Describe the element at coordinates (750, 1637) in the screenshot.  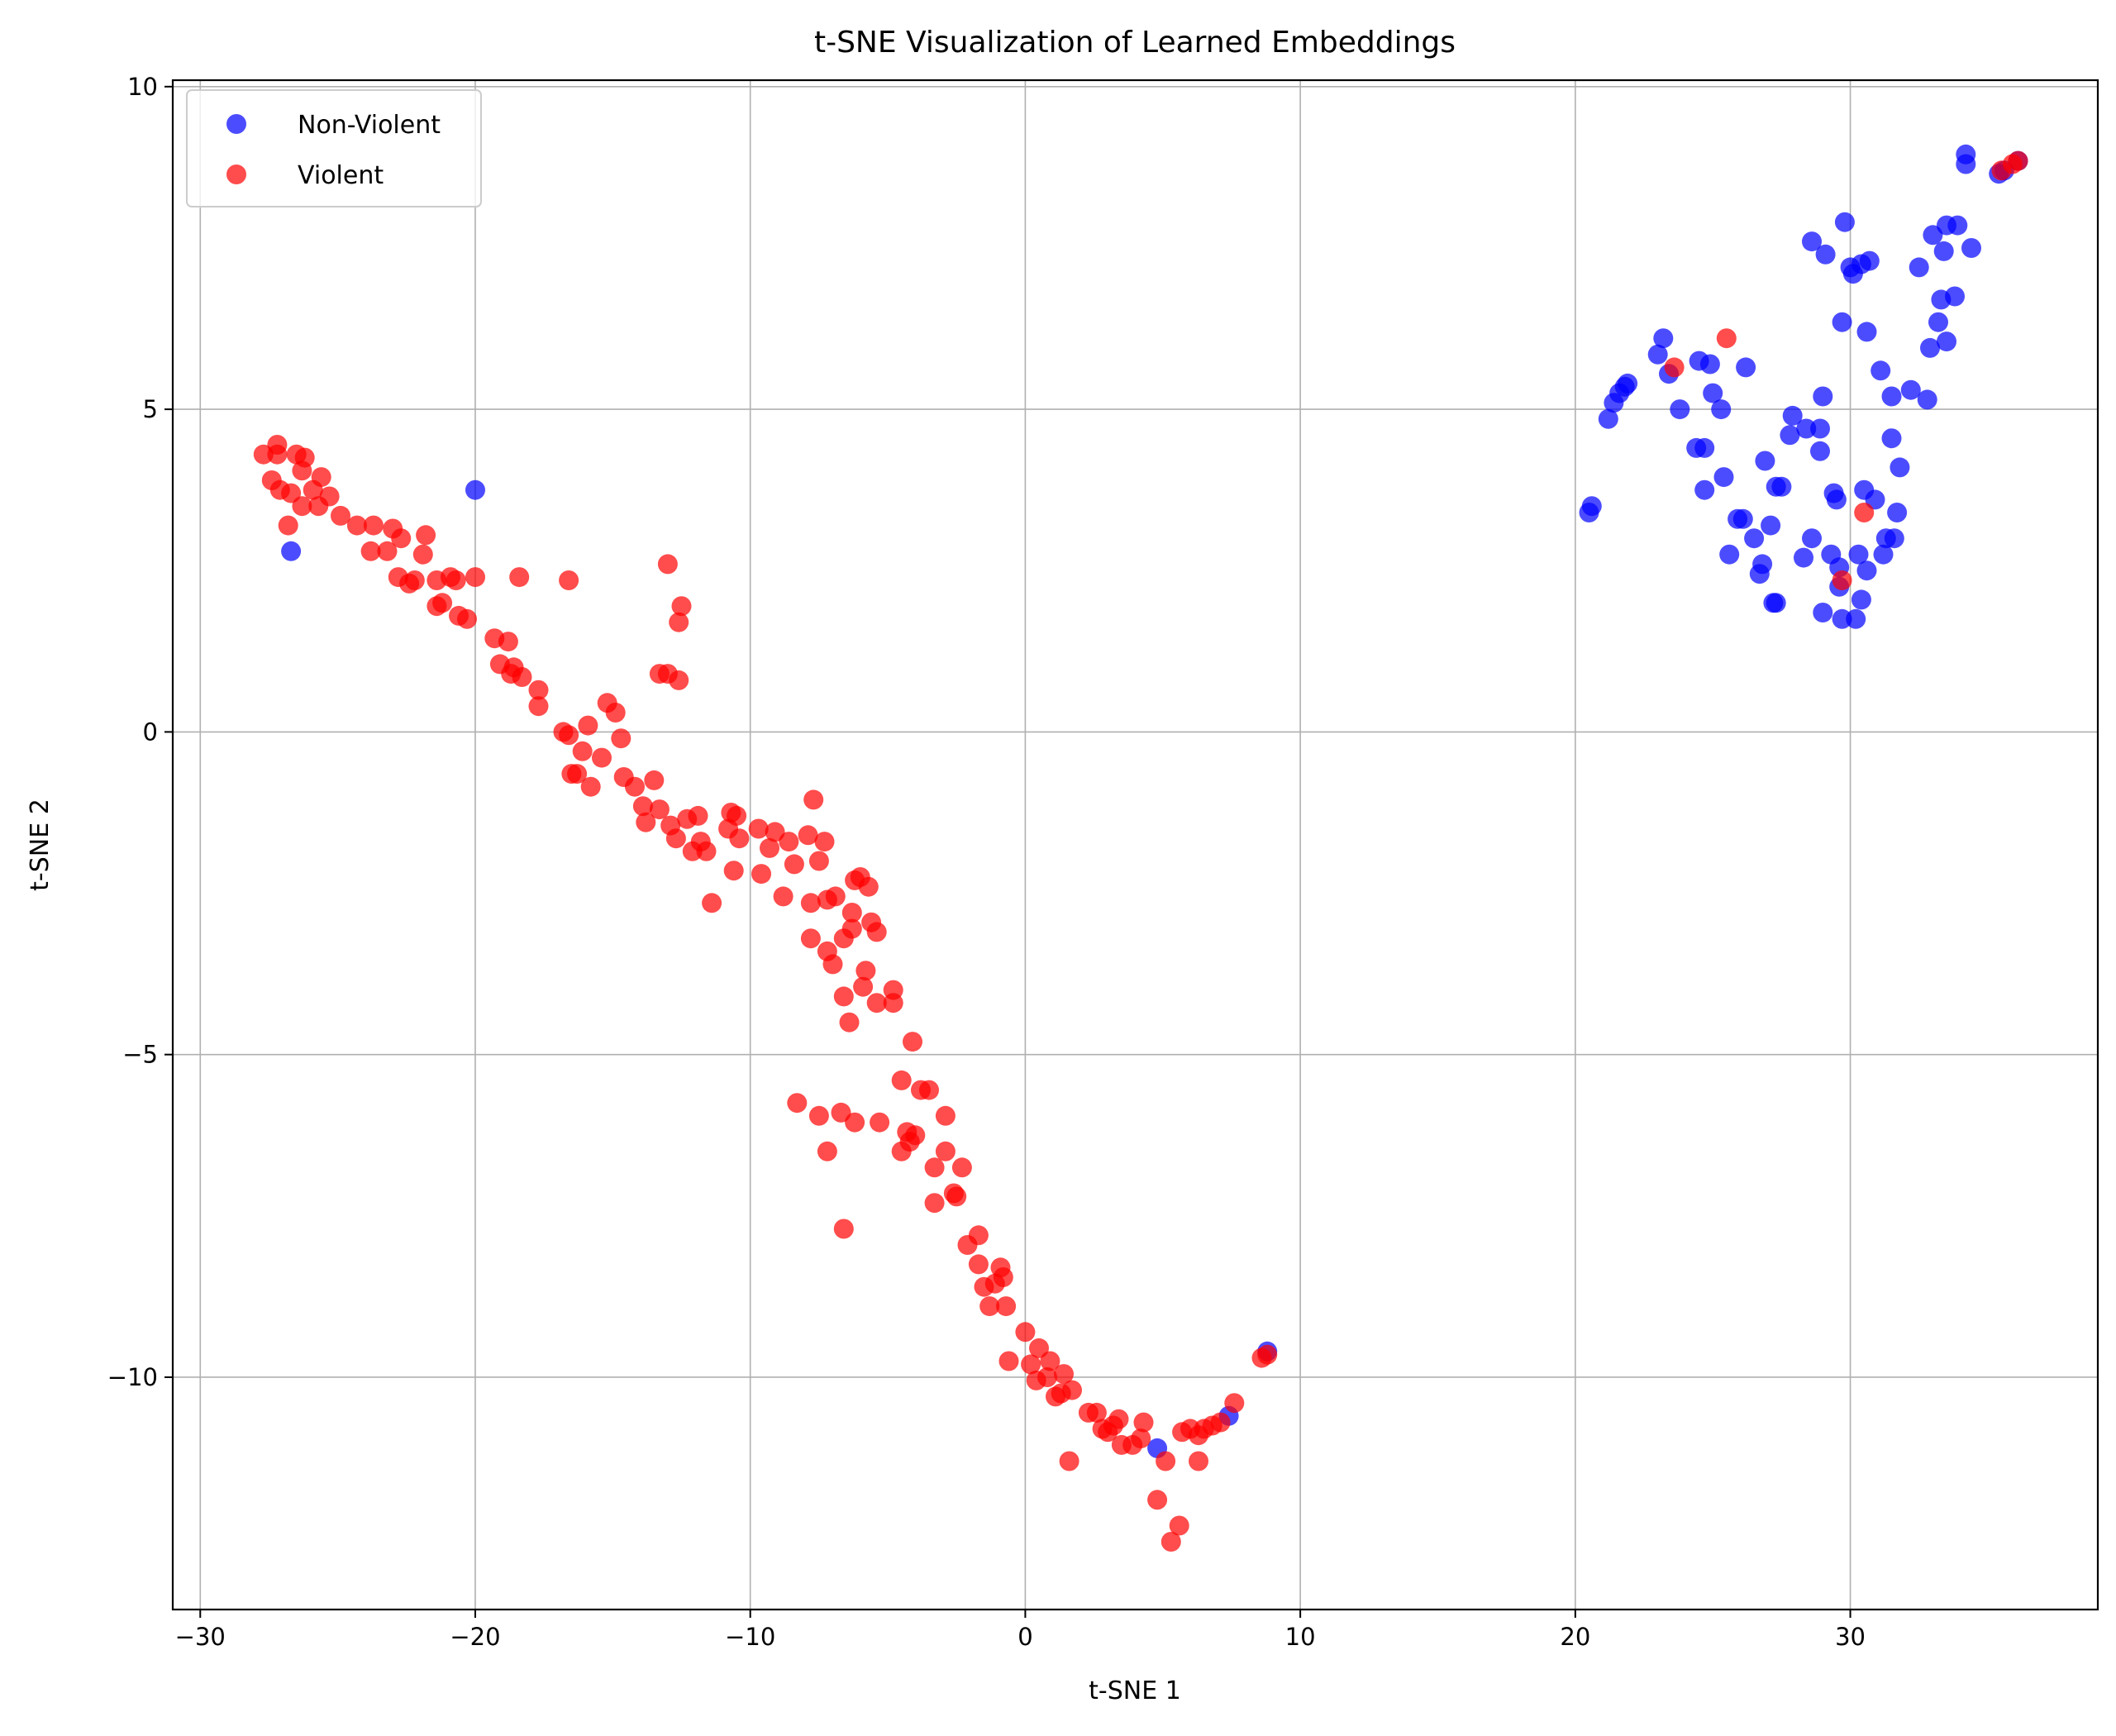
I see `x-tick-label: −10` at that location.